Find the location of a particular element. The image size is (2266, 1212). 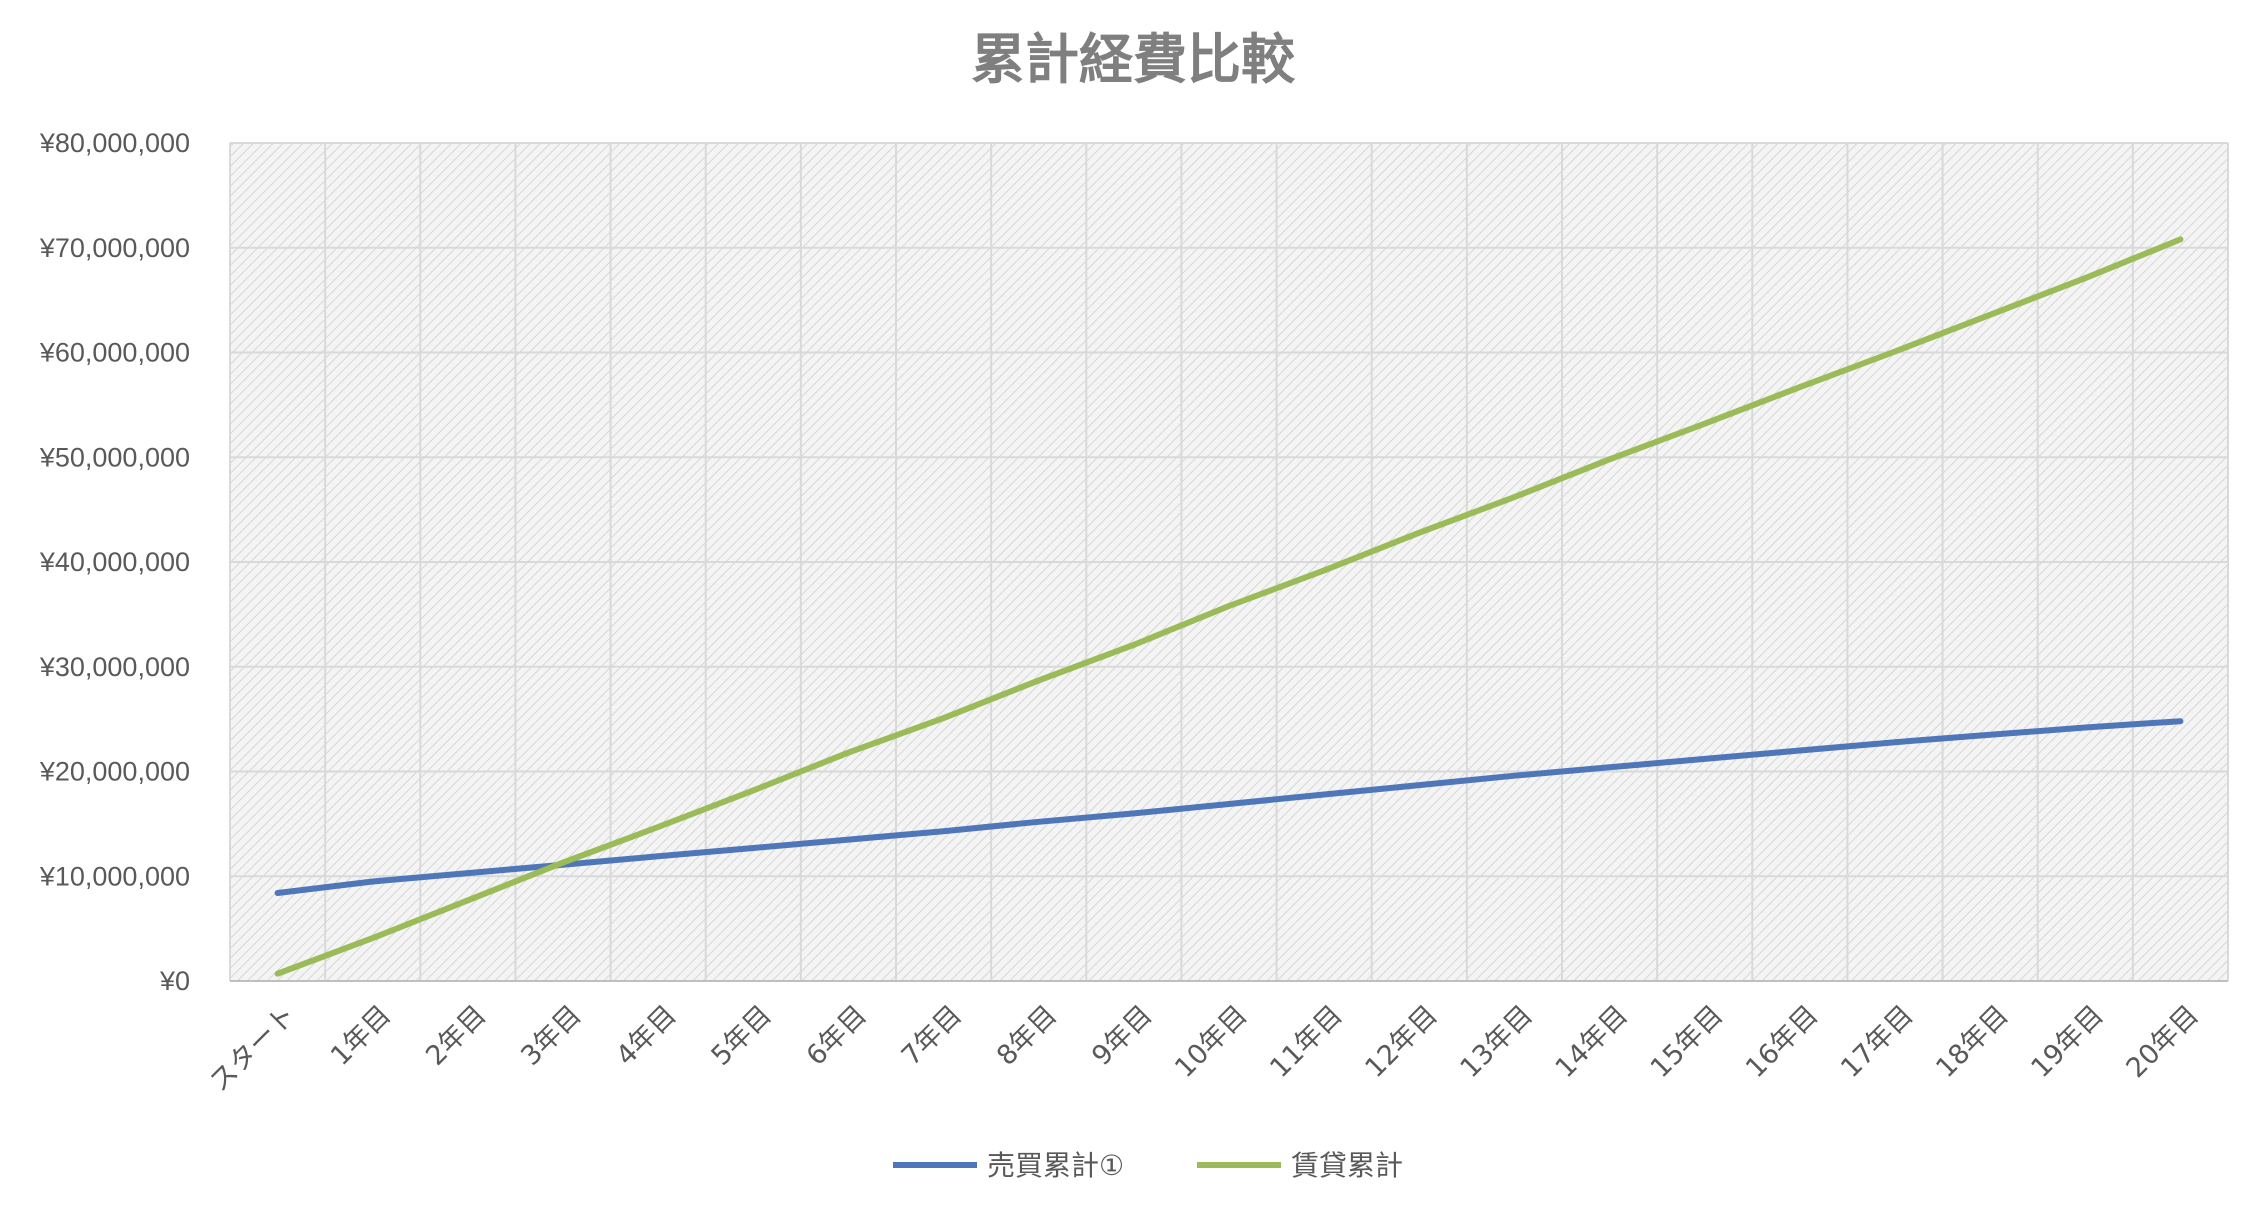

y-tick-label: ¥50,000,000 is located at coordinates (114, 457).